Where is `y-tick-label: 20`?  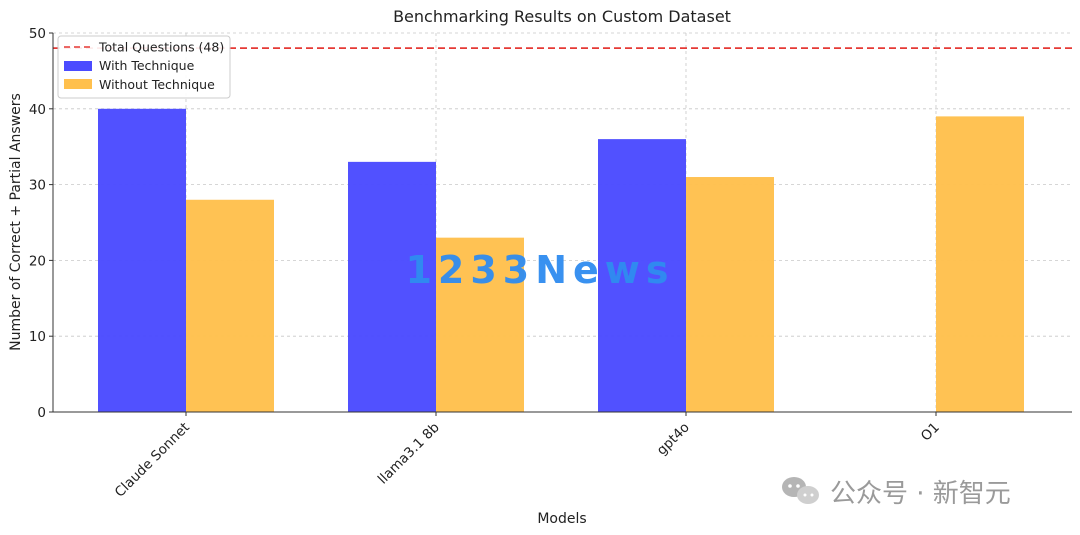
y-tick-label: 20 is located at coordinates (37, 261).